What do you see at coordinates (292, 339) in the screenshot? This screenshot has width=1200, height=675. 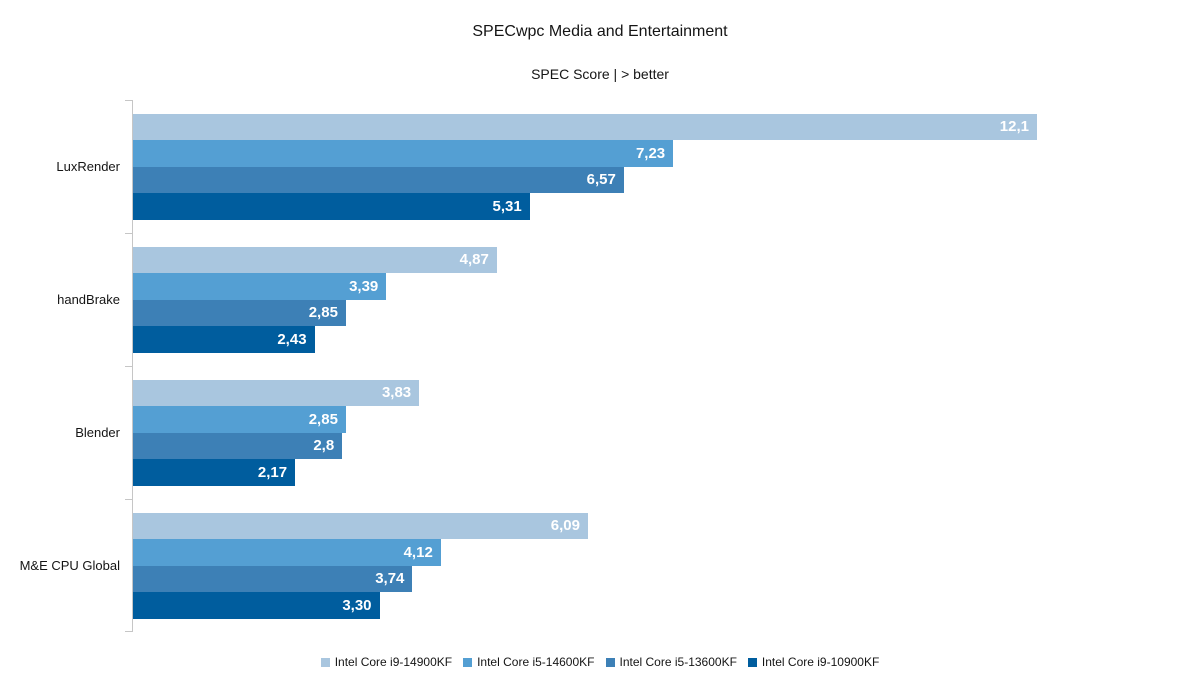 I see `bar-value-label: 2,43` at bounding box center [292, 339].